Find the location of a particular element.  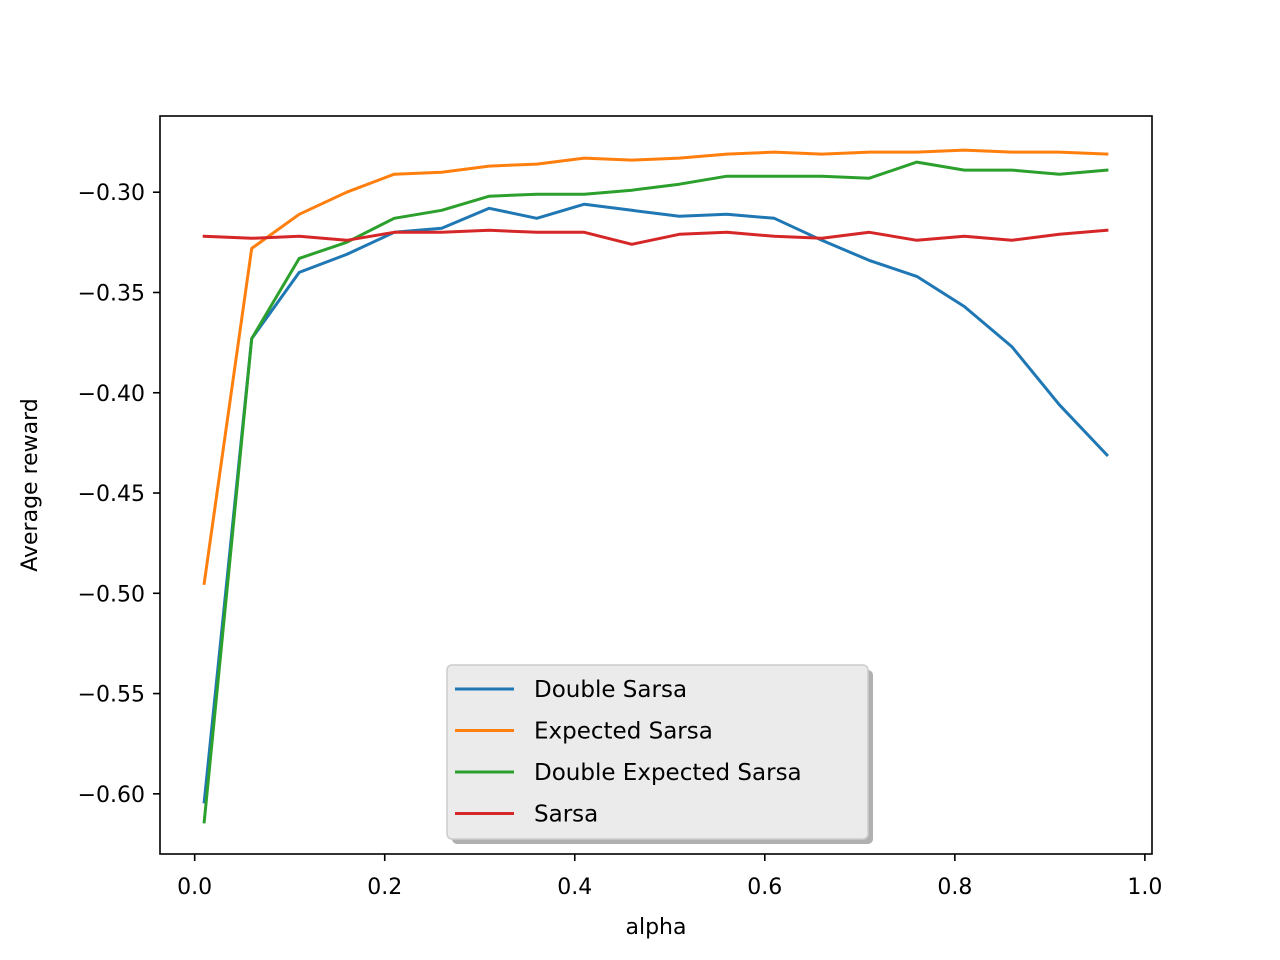

series-line-sarsa is located at coordinates (655, 237).